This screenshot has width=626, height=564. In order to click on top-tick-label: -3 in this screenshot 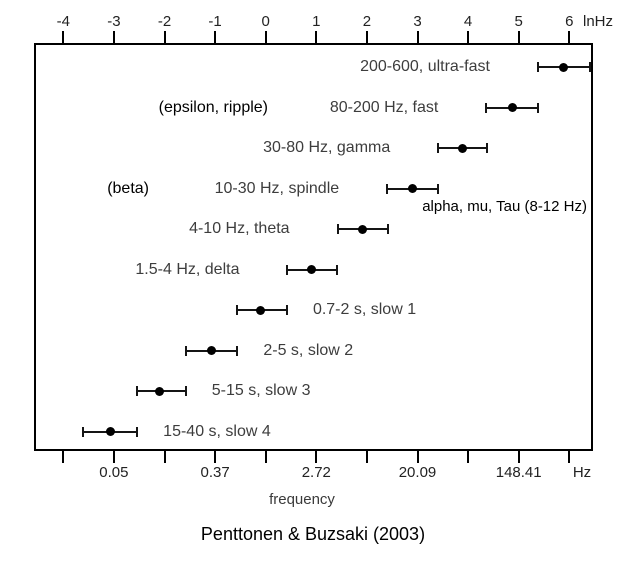, I will do `click(114, 21)`.